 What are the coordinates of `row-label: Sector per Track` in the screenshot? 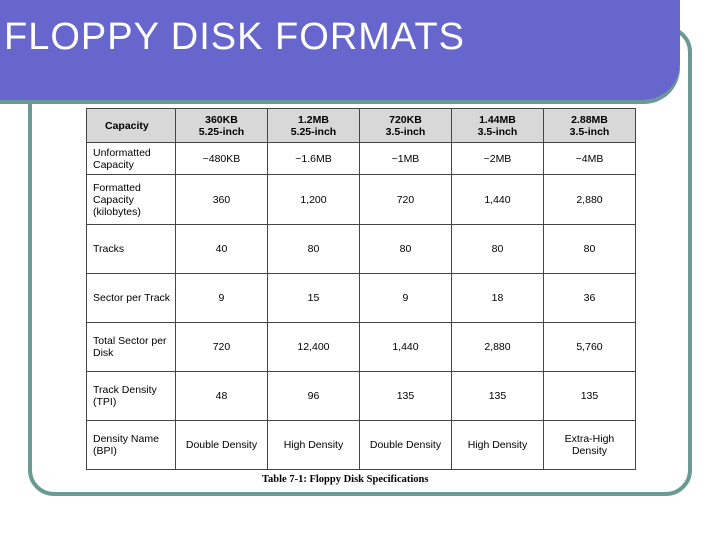 It's located at (131, 298).